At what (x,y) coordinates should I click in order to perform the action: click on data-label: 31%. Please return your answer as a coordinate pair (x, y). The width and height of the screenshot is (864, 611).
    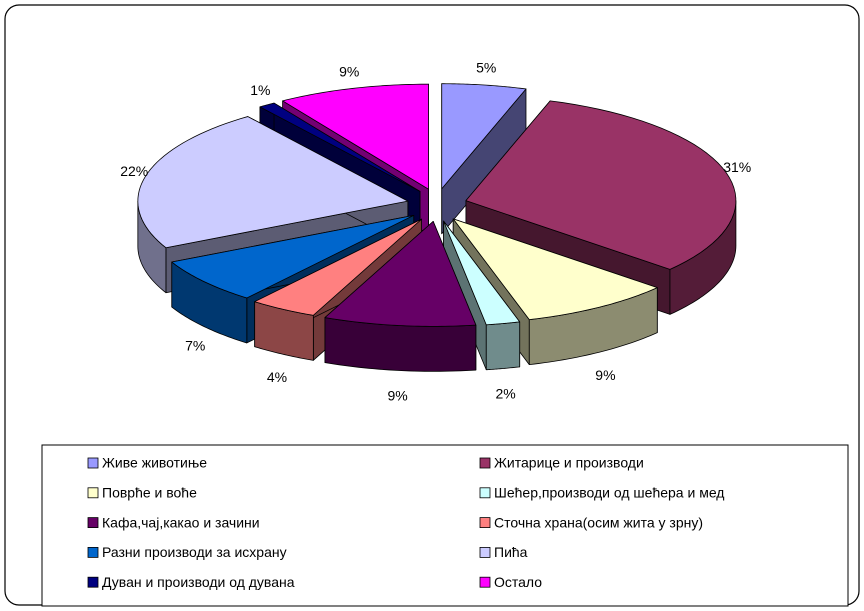
    Looking at the image, I should click on (737, 167).